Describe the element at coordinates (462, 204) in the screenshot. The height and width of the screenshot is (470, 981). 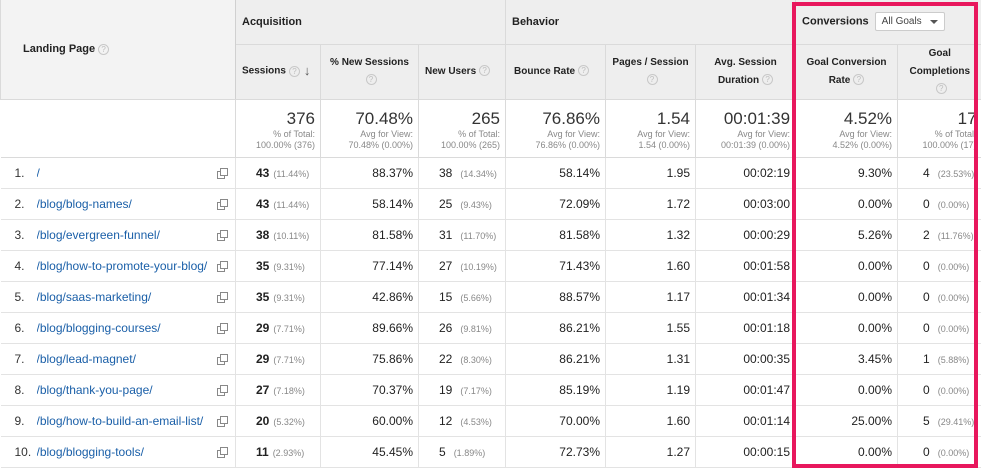
I see `new-users-cell: 25 (9.43%)` at that location.